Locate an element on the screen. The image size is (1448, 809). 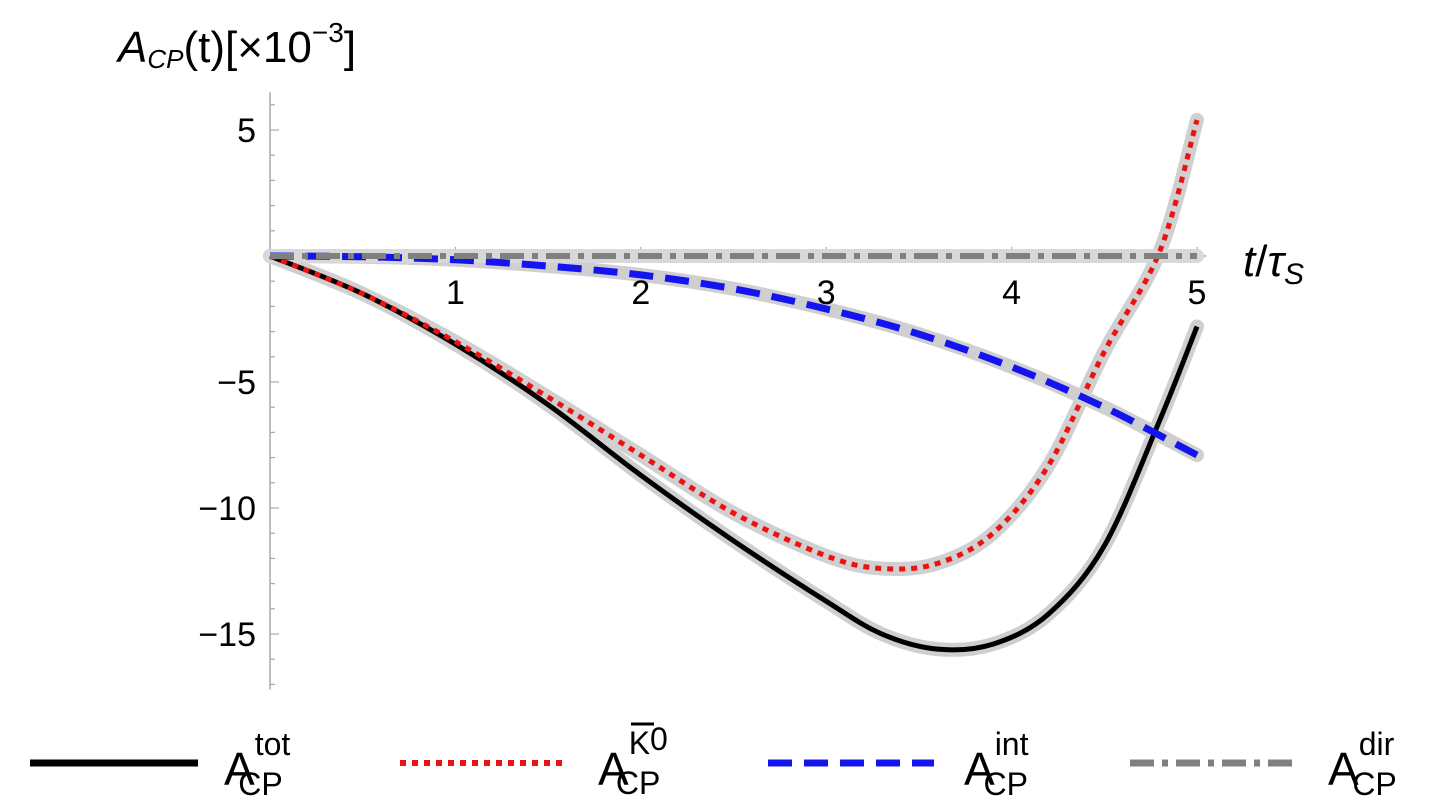
x-tick-label: 3 is located at coordinates (826, 293).